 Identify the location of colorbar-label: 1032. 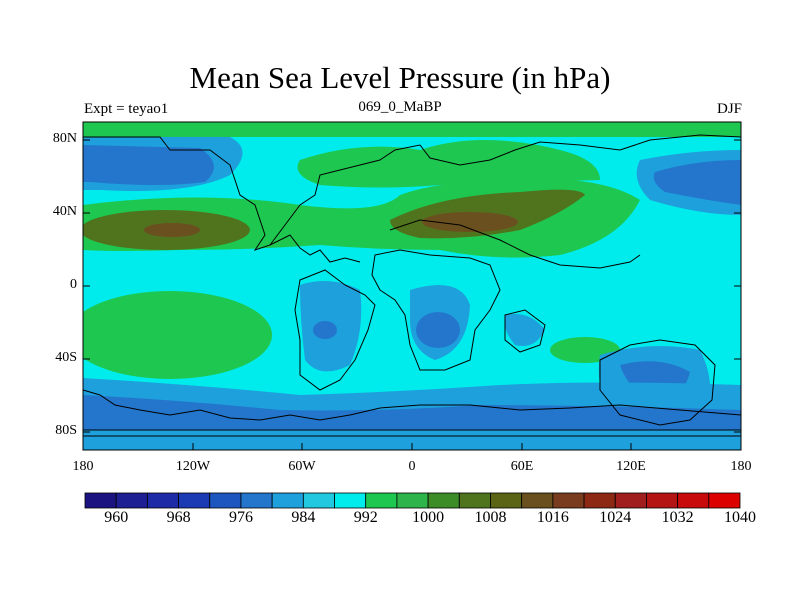
(677, 517).